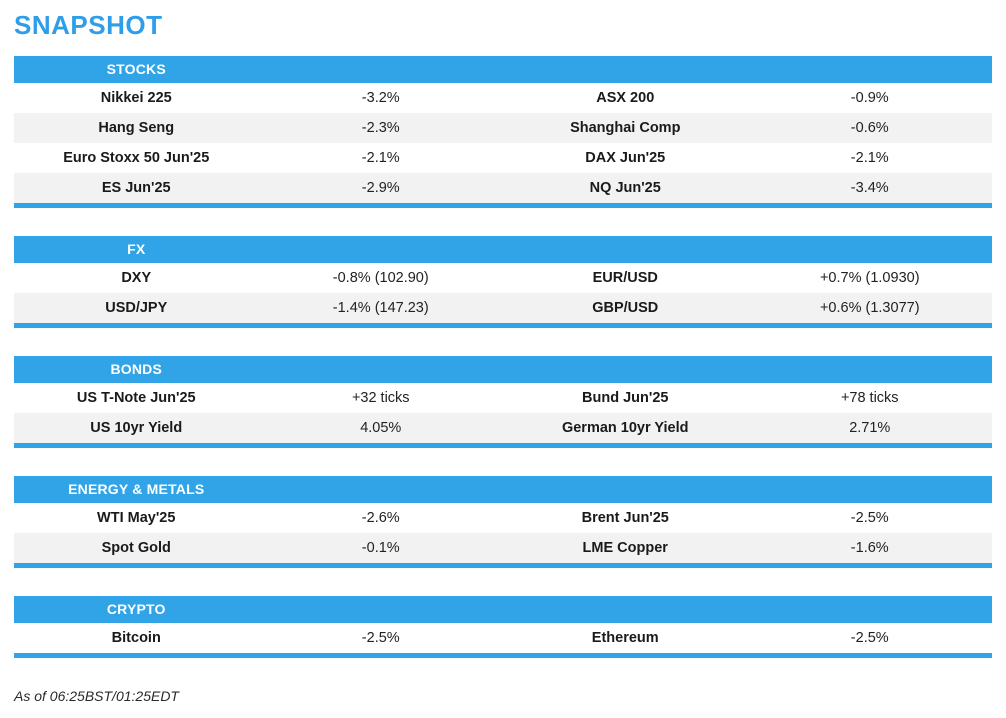  Describe the element at coordinates (869, 188) in the screenshot. I see `instrument-change: -3.4%` at that location.